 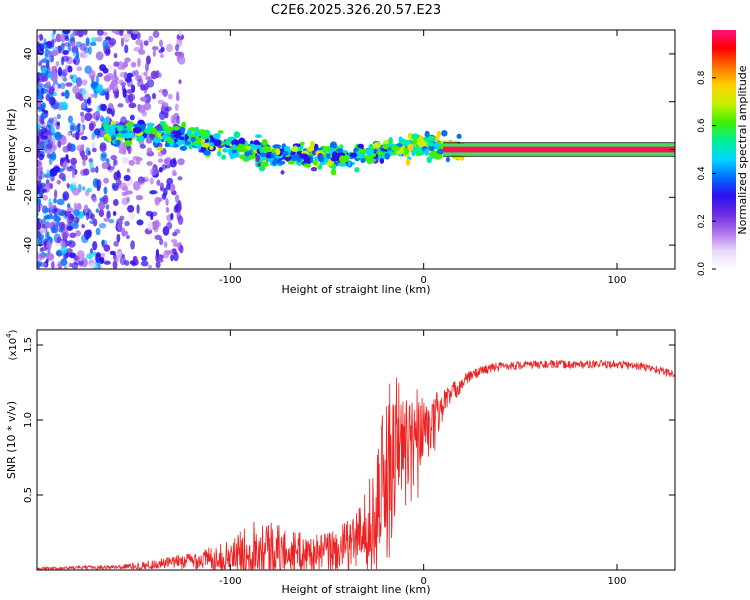 What do you see at coordinates (559, 149) in the screenshot?
I see `carrier-band-core` at bounding box center [559, 149].